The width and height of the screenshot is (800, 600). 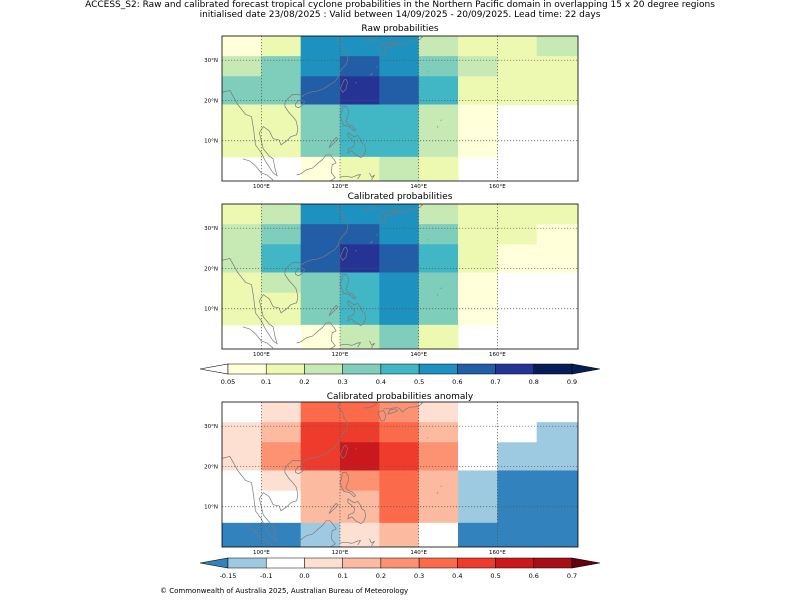 What do you see at coordinates (586, 369) in the screenshot?
I see `colorbar-extend-high` at bounding box center [586, 369].